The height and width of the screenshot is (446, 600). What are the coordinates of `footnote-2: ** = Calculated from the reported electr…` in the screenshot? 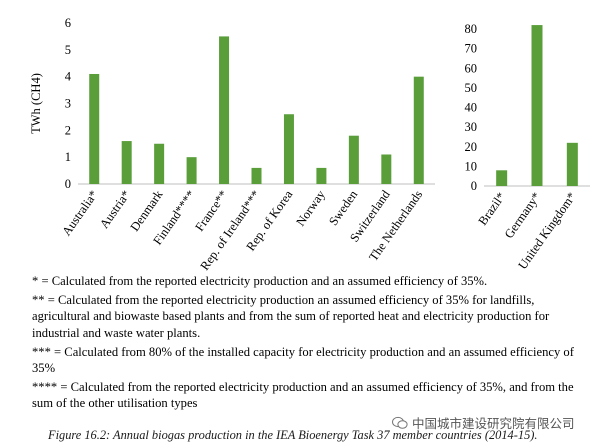 It's located at (291, 316).